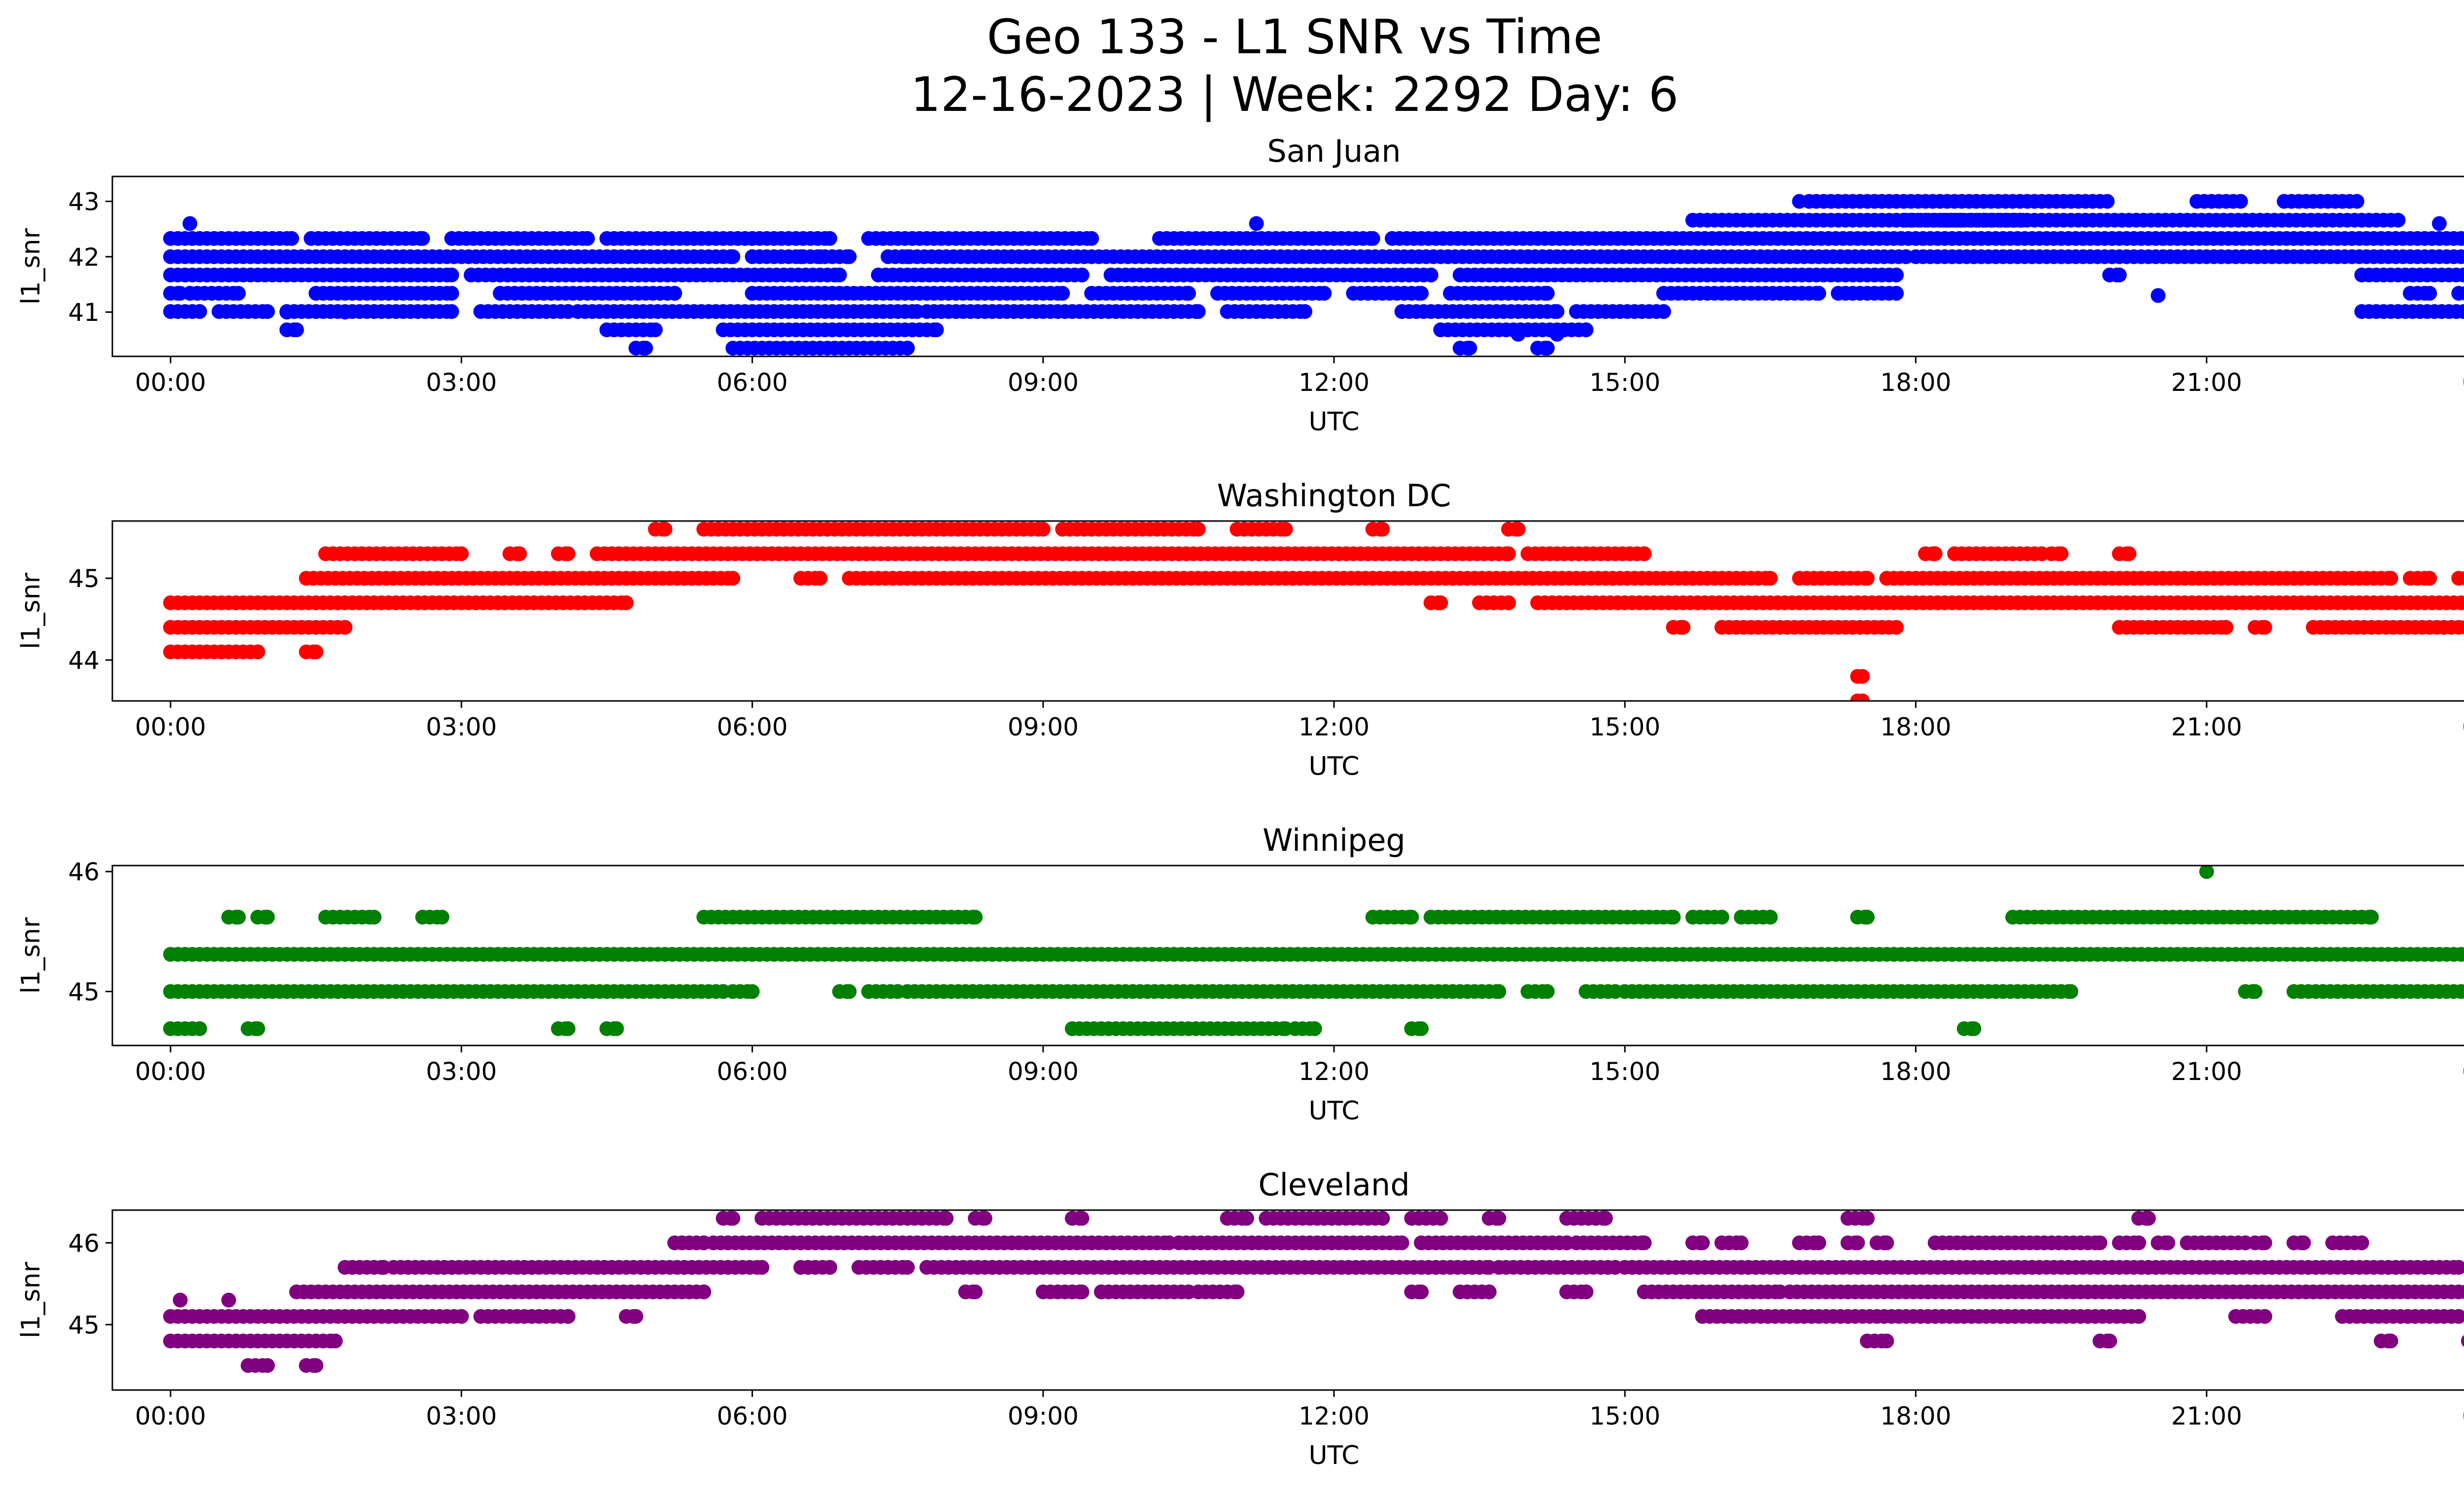 This screenshot has width=2464, height=1497. What do you see at coordinates (1295, 37) in the screenshot?
I see `figure-title: Geo 133 - L1 SNR vs Time` at bounding box center [1295, 37].